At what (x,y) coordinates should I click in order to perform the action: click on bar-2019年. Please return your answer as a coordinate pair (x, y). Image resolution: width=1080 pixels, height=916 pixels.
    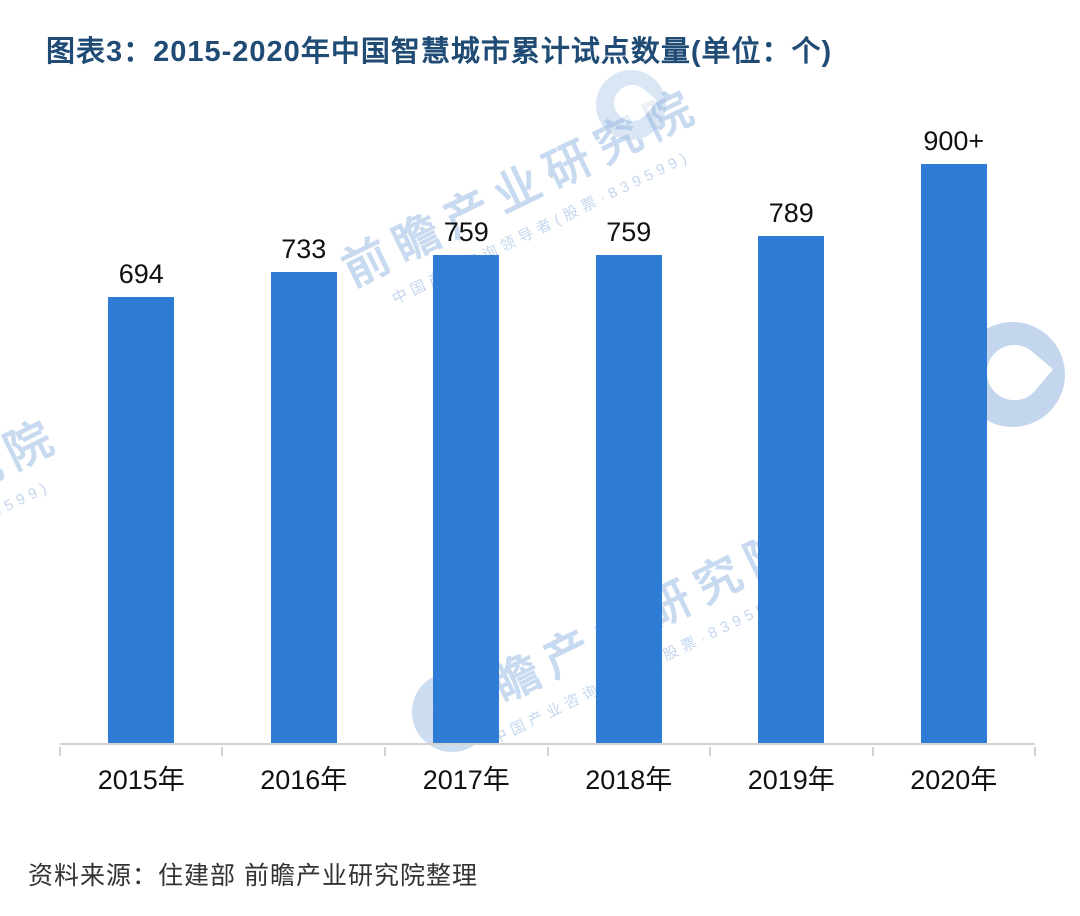
    Looking at the image, I should click on (791, 489).